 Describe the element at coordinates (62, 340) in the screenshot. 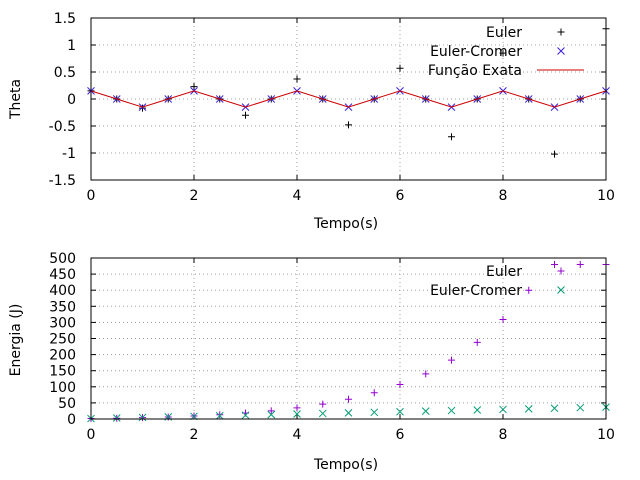

I see `energy-y-tick-label: 250` at that location.